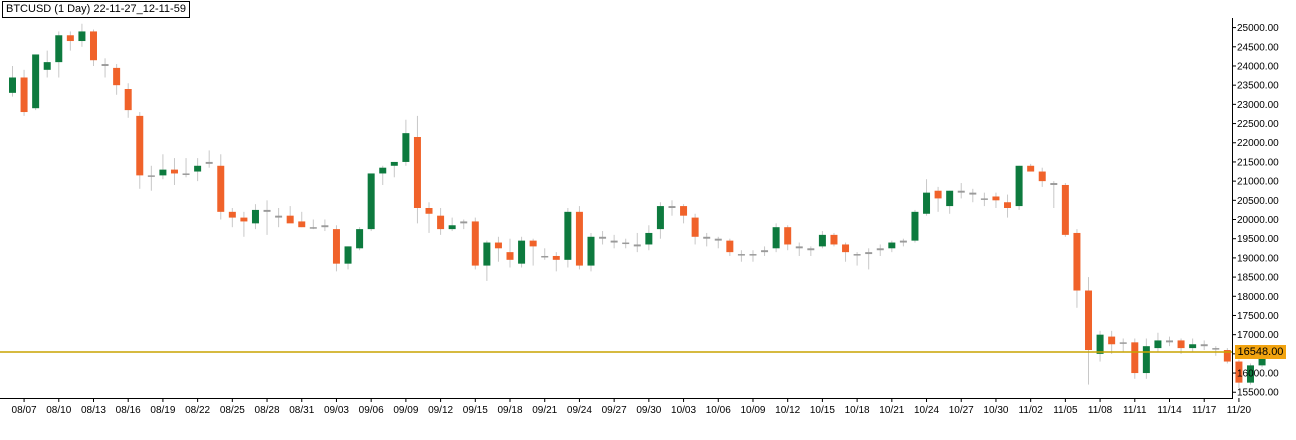  What do you see at coordinates (1258, 47) in the screenshot?
I see `price-tick-label: 24500.00` at bounding box center [1258, 47].